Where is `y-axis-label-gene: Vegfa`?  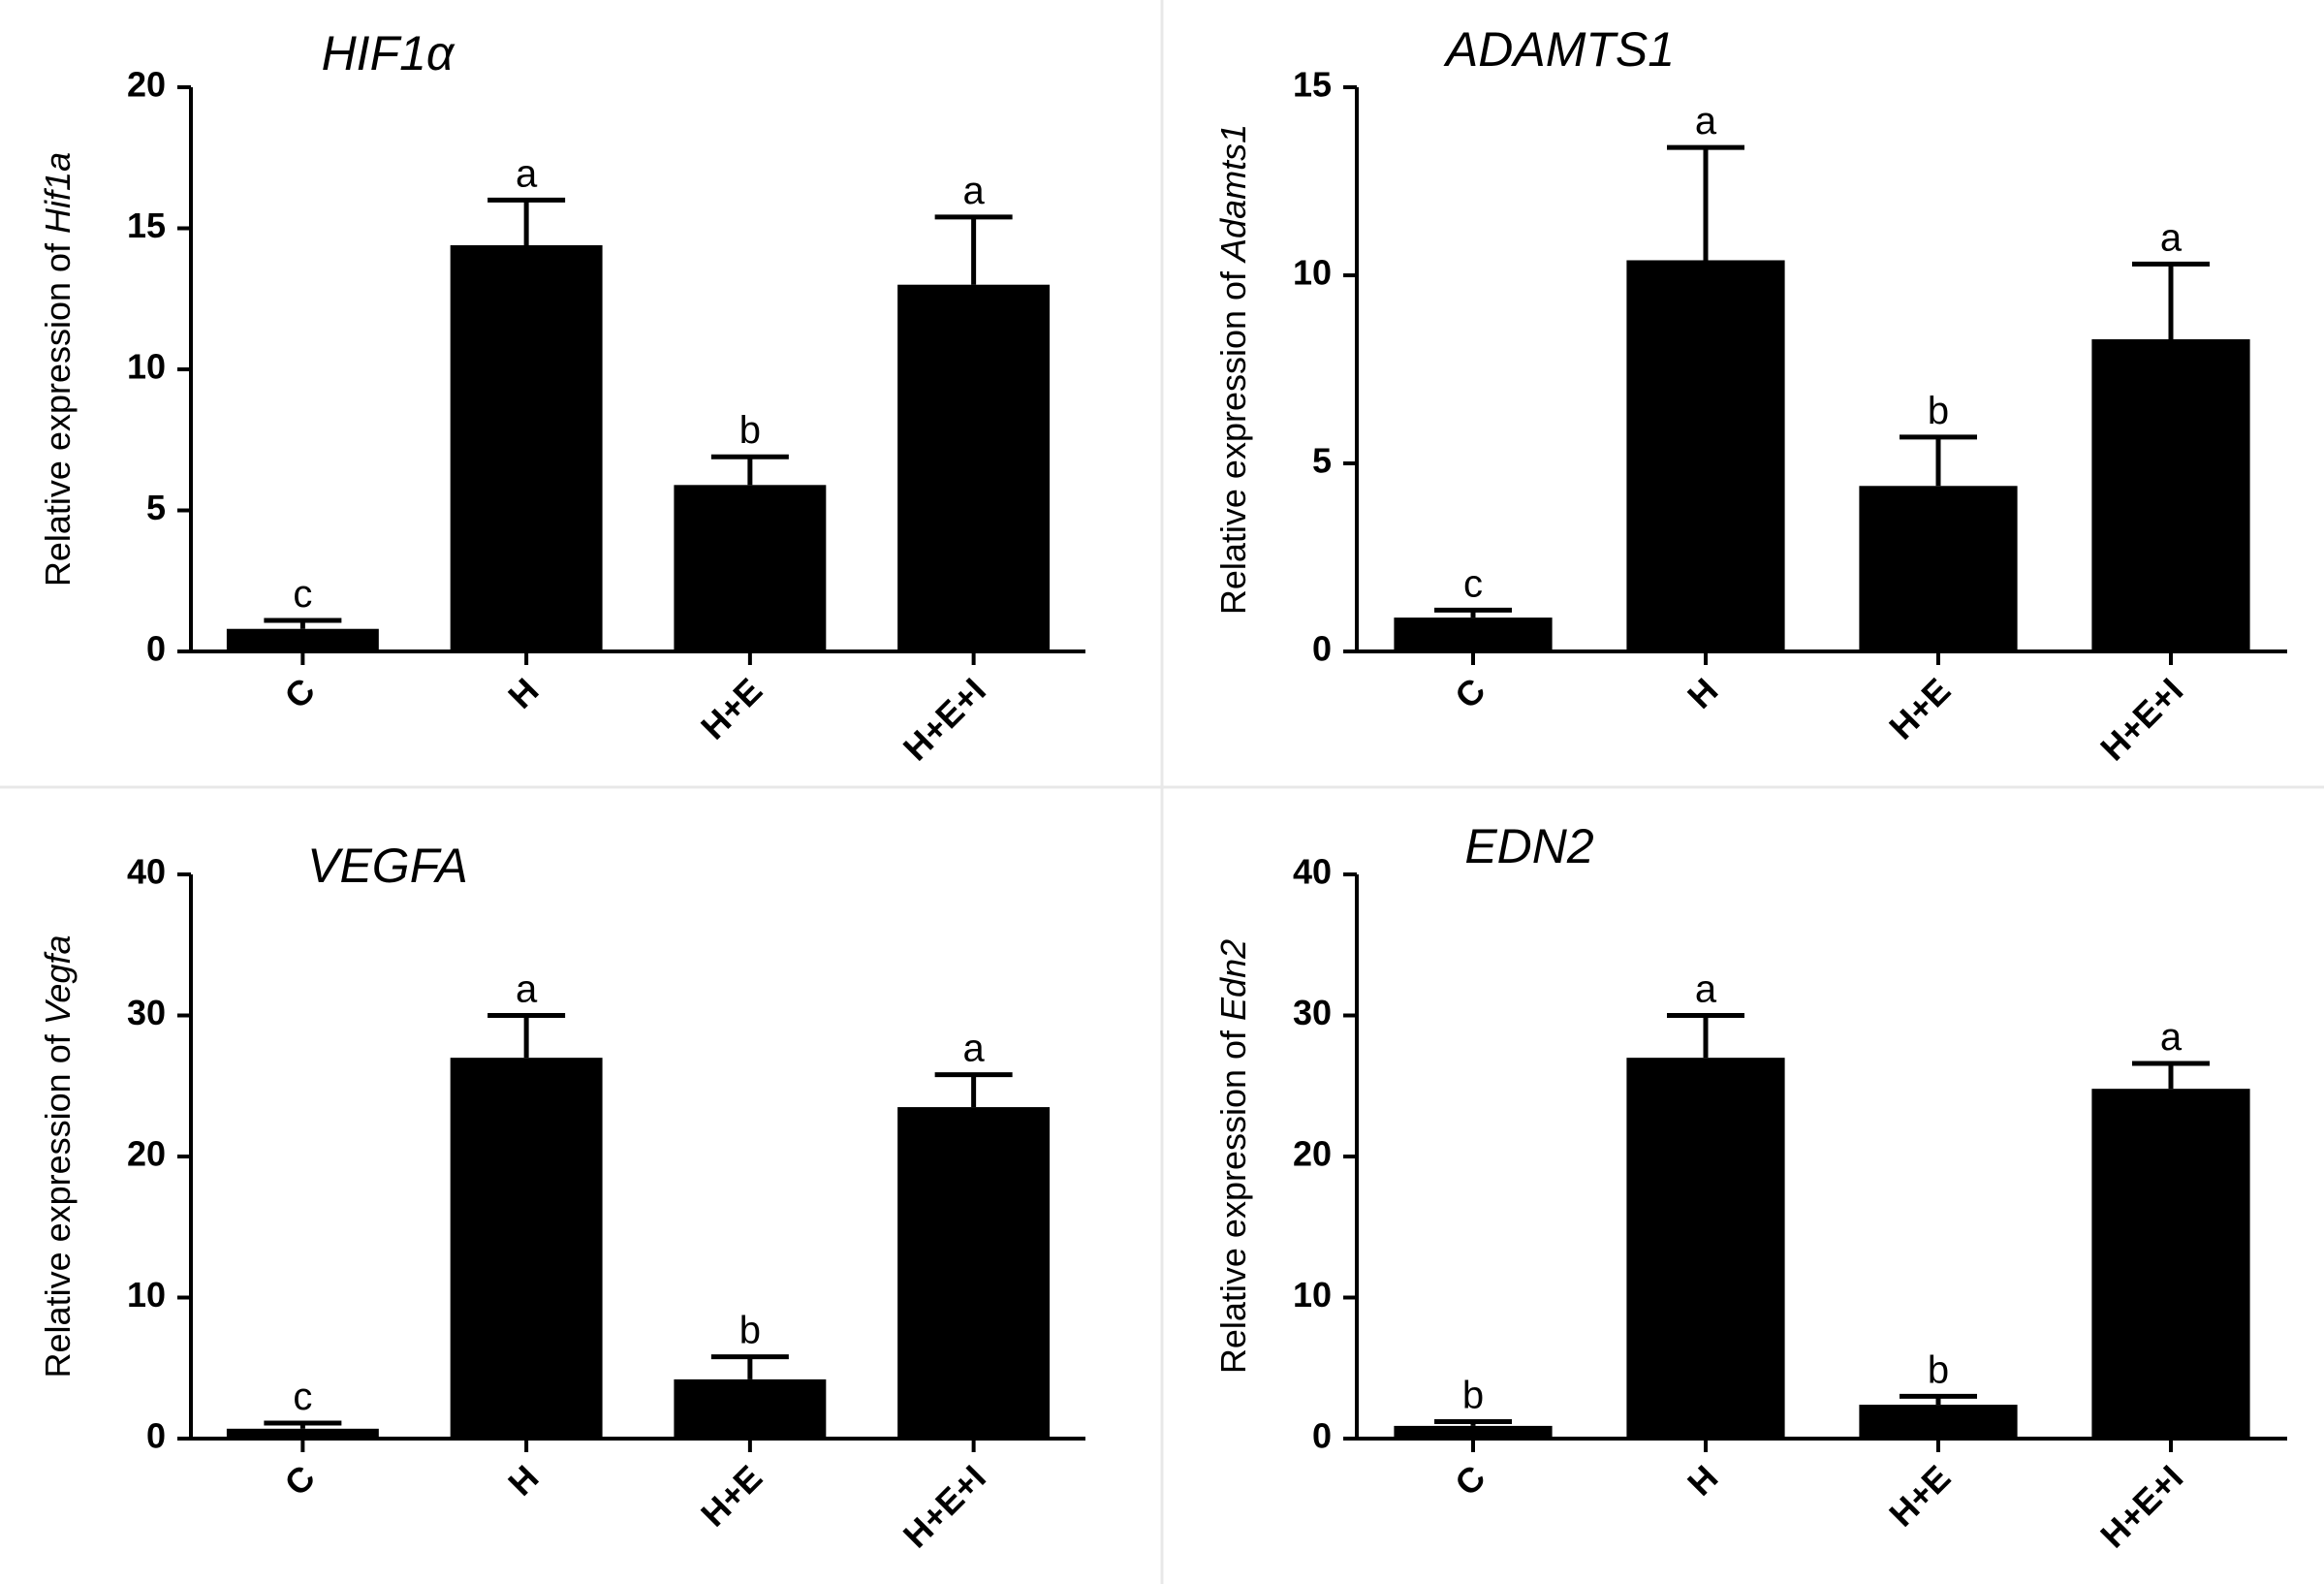 y-axis-label-gene: Vegfa is located at coordinates (58, 981).